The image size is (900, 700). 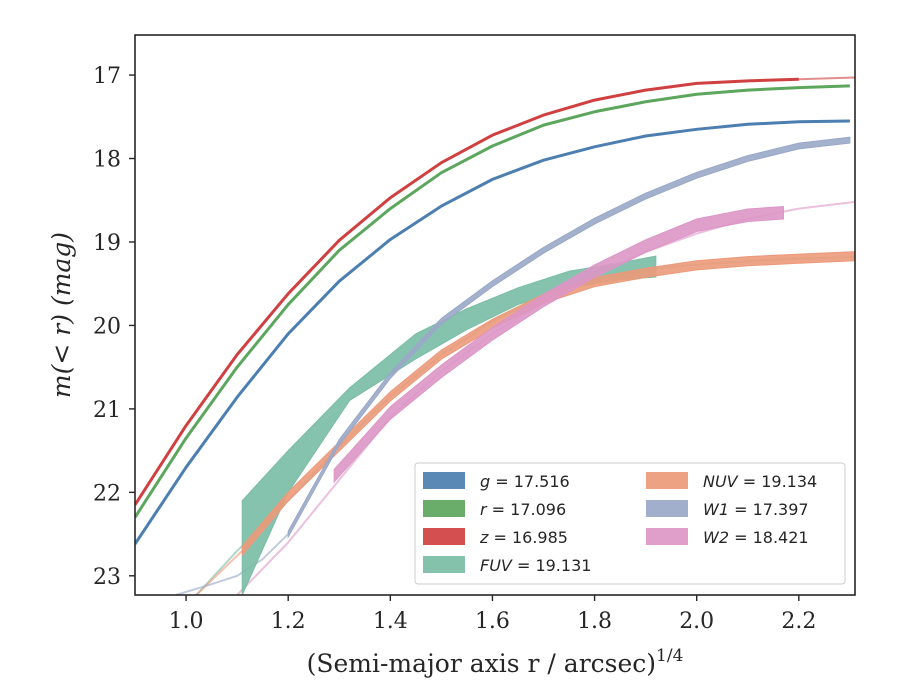 I want to click on legend-swatch-r, so click(x=444, y=508).